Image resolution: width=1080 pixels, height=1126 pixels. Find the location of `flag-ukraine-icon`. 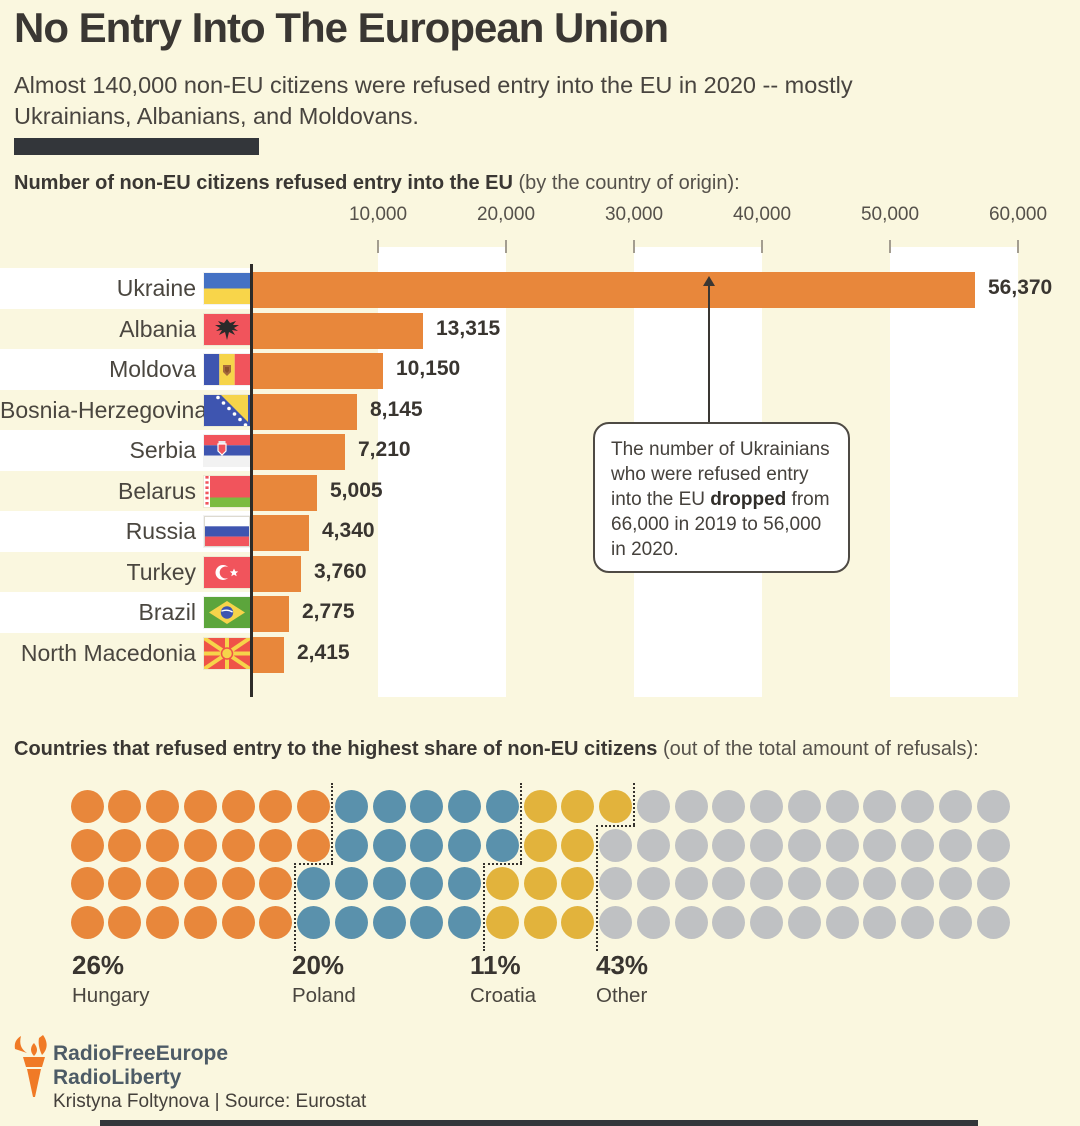

flag-ukraine-icon is located at coordinates (227, 288).